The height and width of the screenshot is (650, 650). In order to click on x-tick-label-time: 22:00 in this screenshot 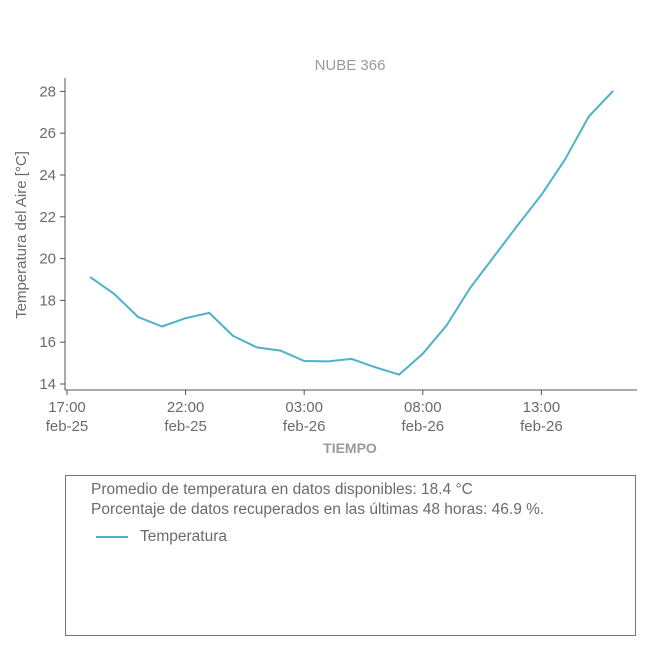, I will do `click(186, 407)`.